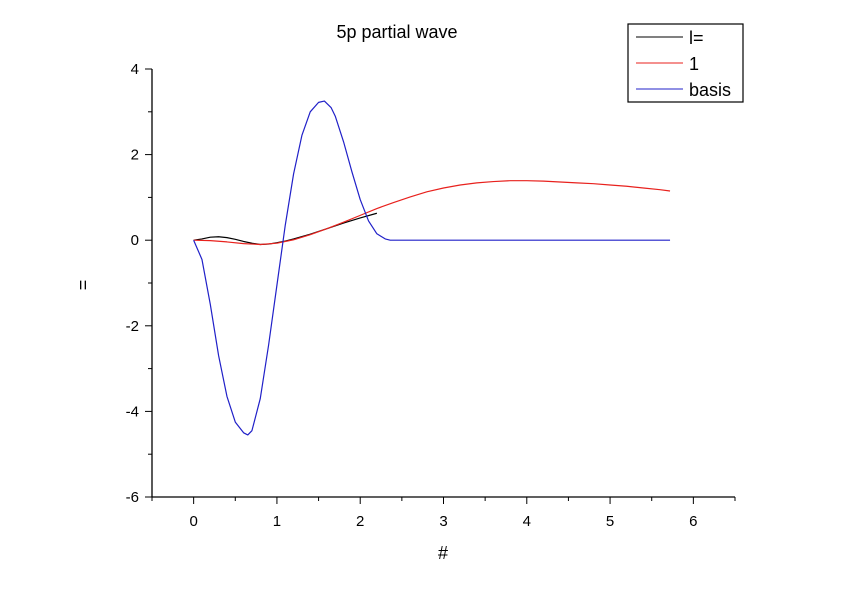  Describe the element at coordinates (360, 521) in the screenshot. I see `x-tick-label: 2` at that location.